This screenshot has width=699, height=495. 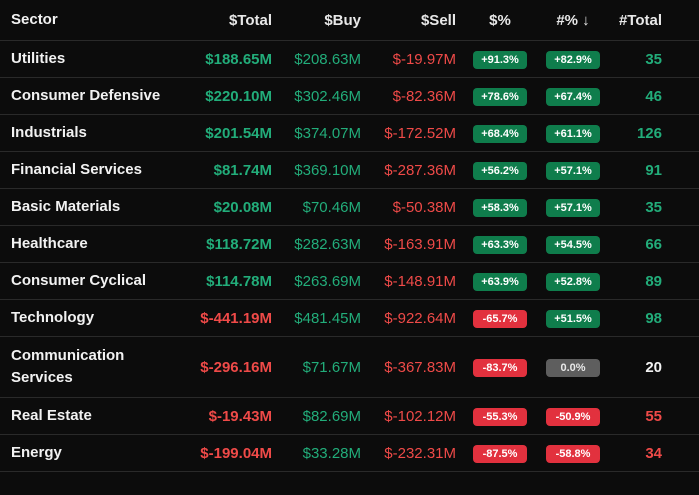 What do you see at coordinates (653, 453) in the screenshot?
I see `total-count: 34` at bounding box center [653, 453].